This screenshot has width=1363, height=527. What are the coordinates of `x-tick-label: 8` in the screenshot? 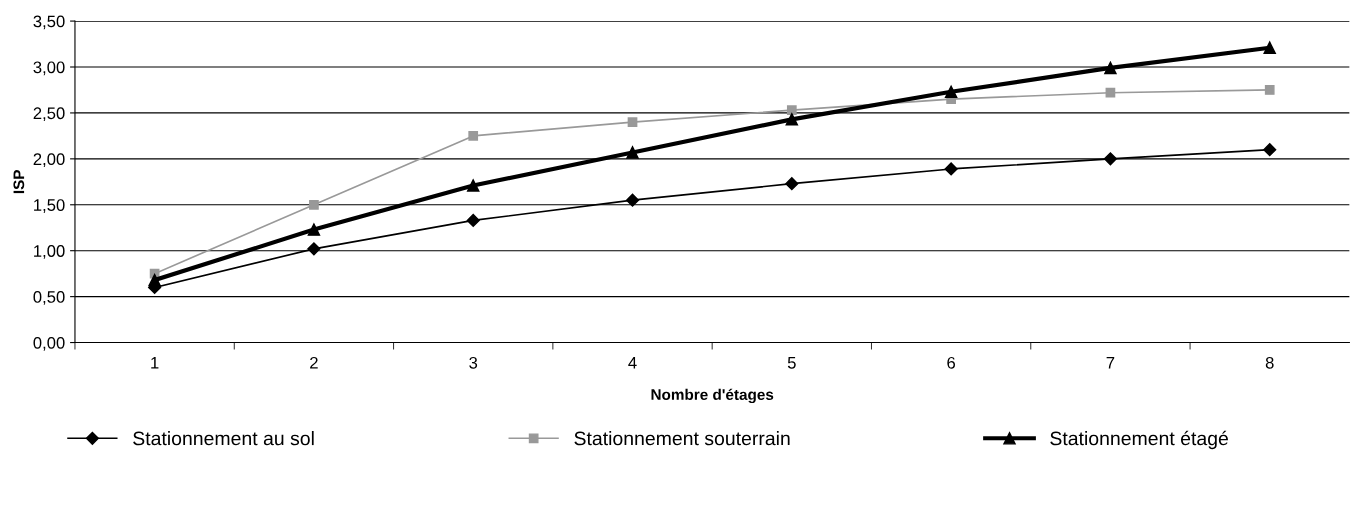 It's located at (1269, 362).